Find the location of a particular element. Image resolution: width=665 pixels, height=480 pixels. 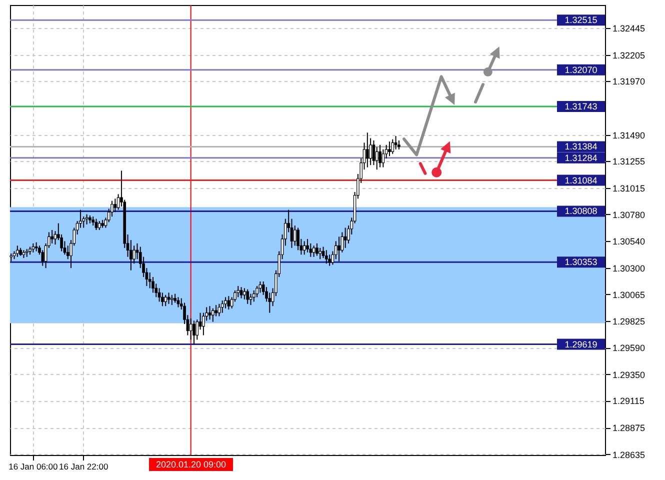

y-tick-label: 1.30300 is located at coordinates (629, 269).